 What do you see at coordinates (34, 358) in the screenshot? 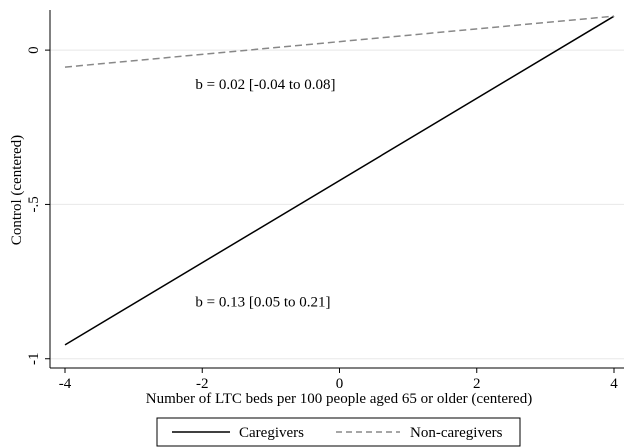
I see `y-tick-label: -1` at bounding box center [34, 358].